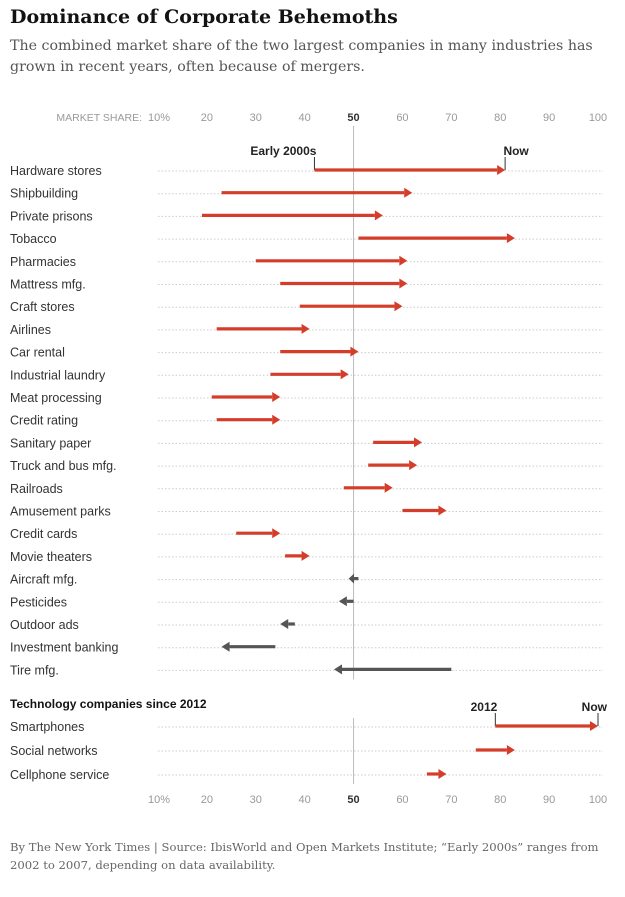 This screenshot has height=897, width=625. I want to click on industries-start-label: Early 2000s, so click(283, 151).